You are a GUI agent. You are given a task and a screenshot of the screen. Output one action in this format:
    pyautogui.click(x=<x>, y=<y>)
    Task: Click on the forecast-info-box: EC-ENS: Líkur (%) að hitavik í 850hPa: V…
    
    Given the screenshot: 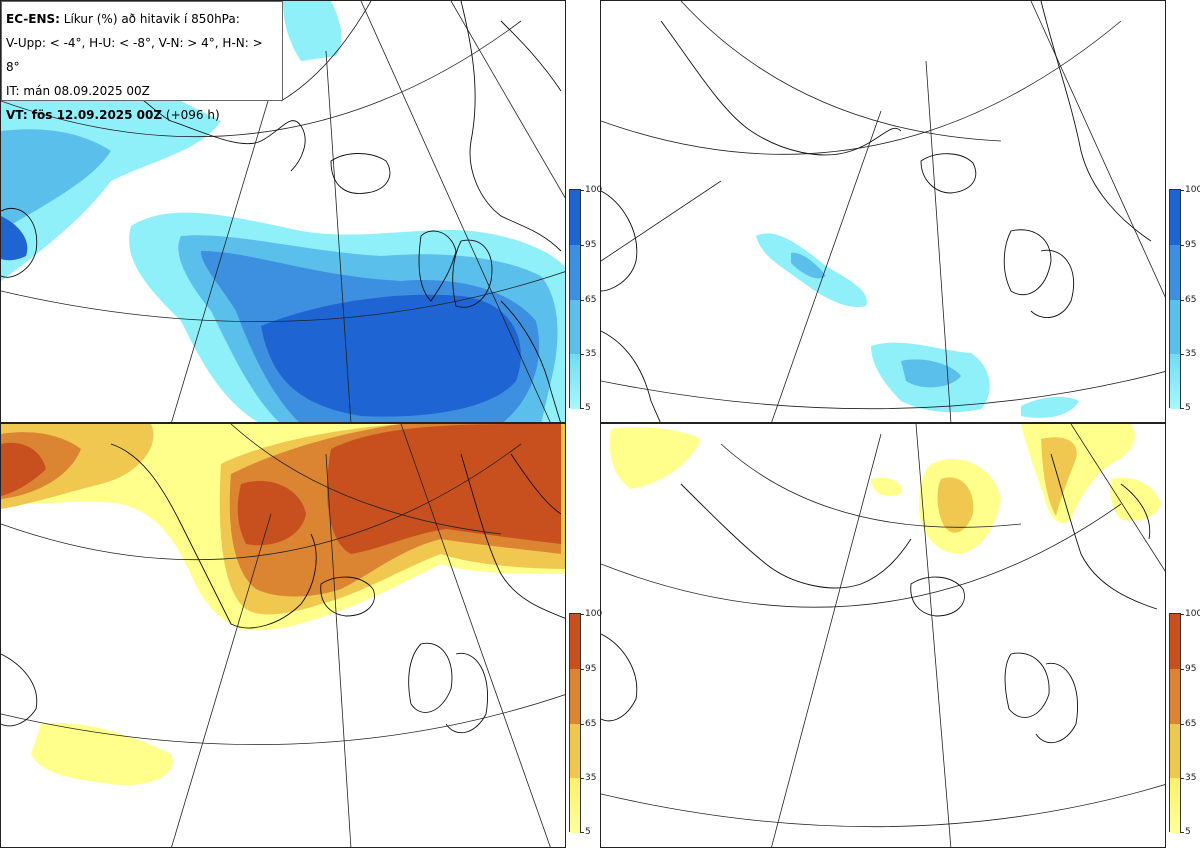 What is the action you would take?
    pyautogui.click(x=142, y=61)
    